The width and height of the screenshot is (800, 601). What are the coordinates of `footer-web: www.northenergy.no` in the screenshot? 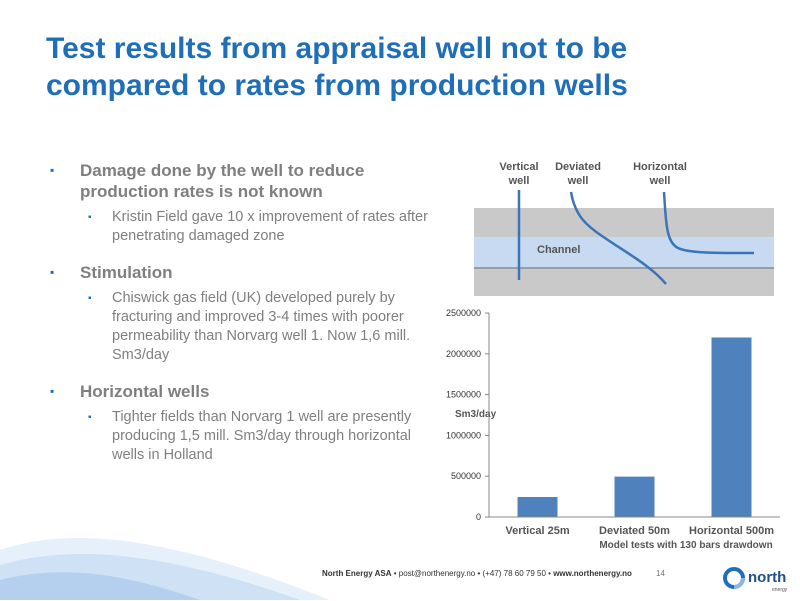 It's located at (592, 573).